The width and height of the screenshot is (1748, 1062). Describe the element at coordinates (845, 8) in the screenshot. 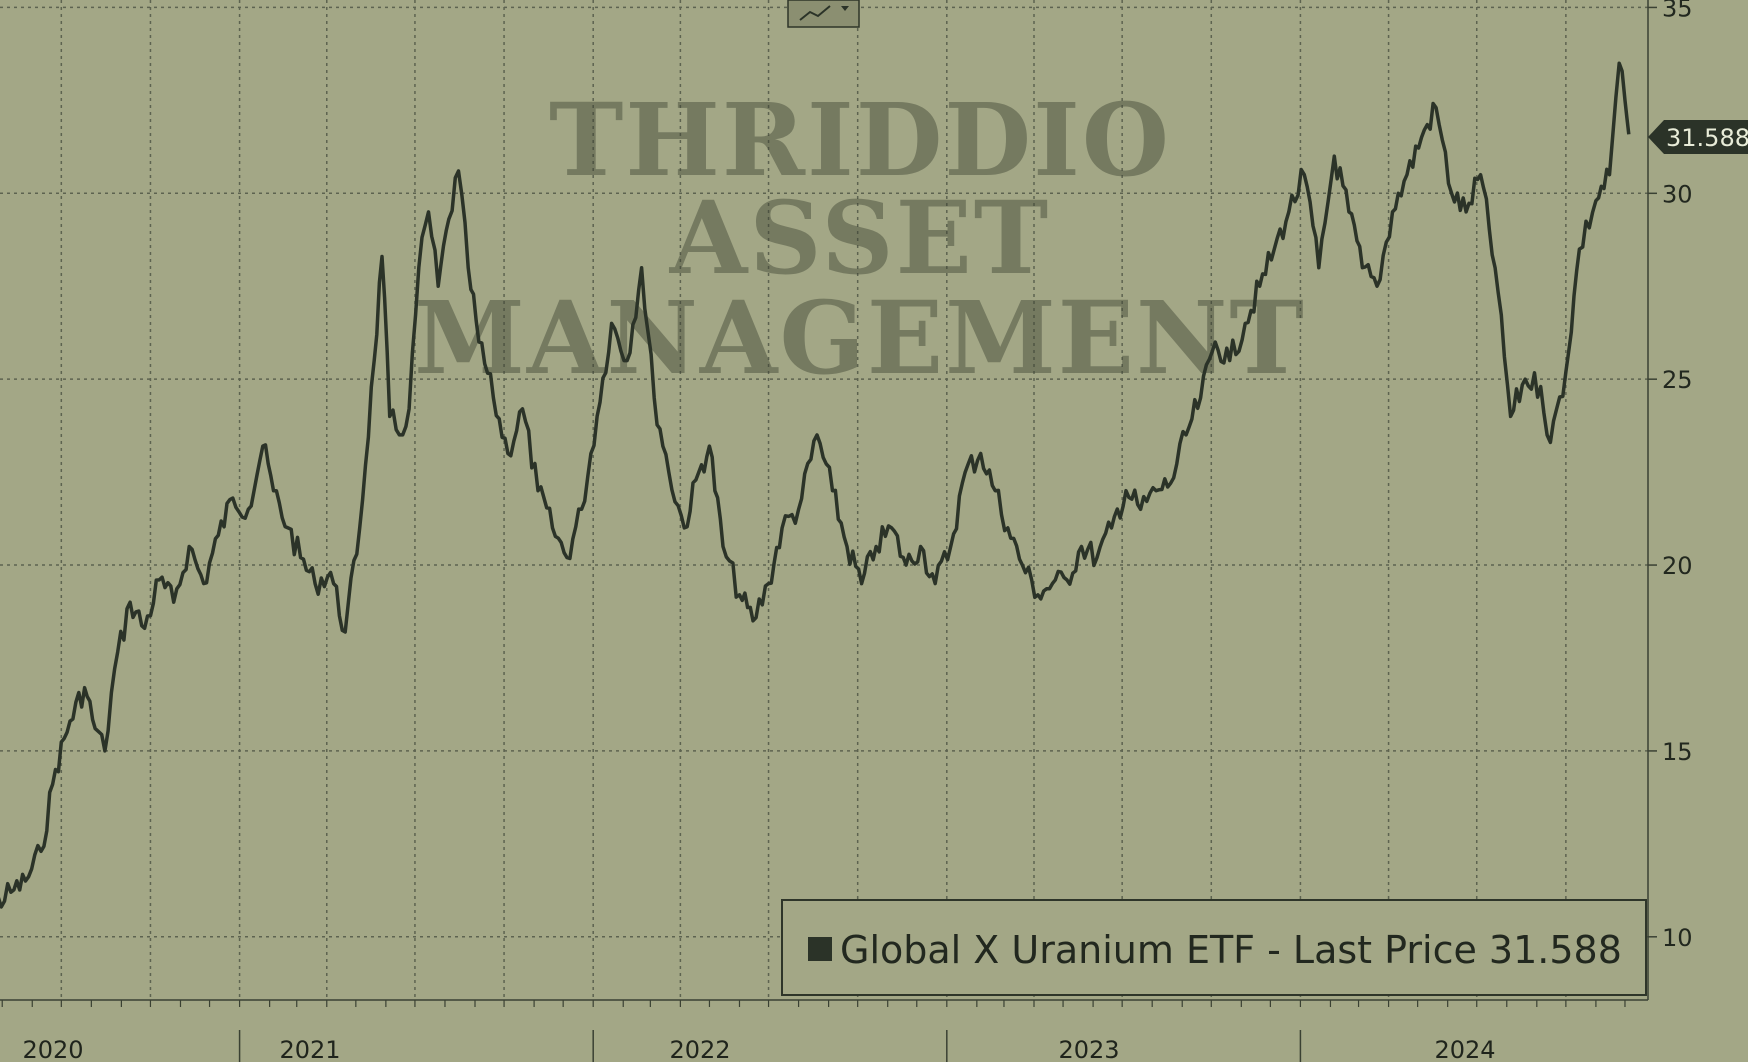

I see `chevron-down-icon` at that location.